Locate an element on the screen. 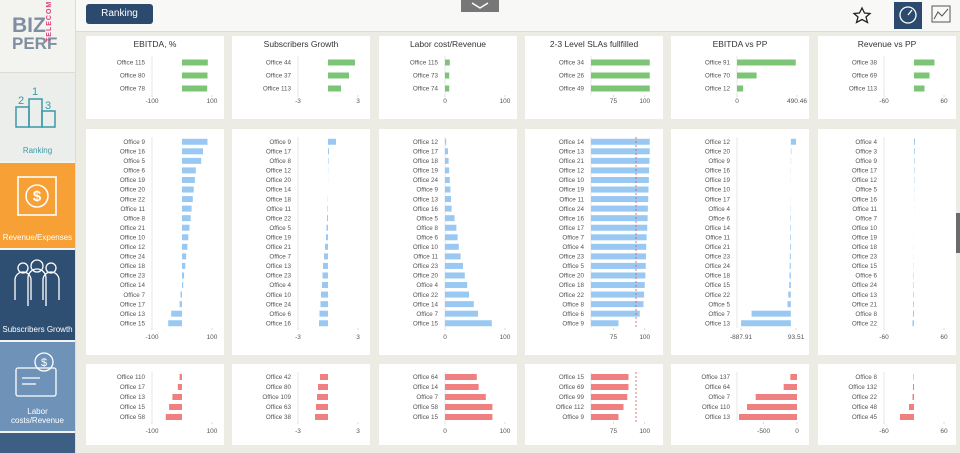  x-tick-label: -100 is located at coordinates (151, 337).